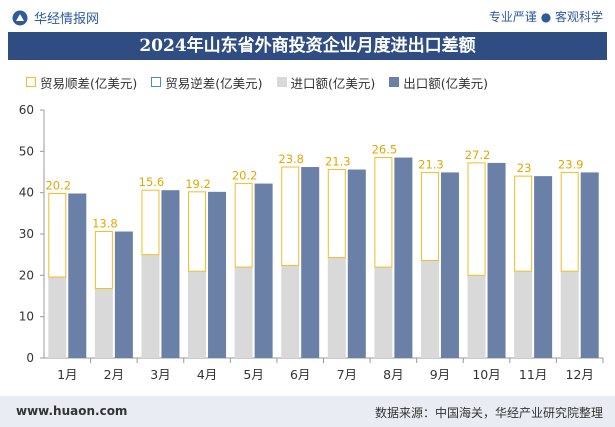 Image resolution: width=615 pixels, height=427 pixels. I want to click on y-tick-label: 20, so click(26, 275).